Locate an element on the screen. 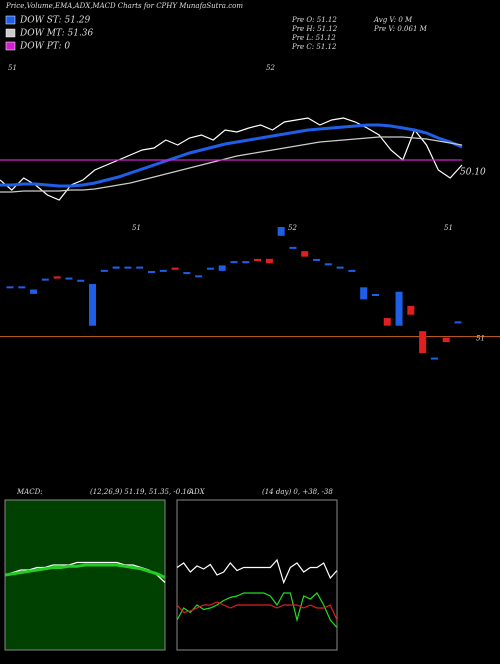 The height and width of the screenshot is (664, 500). panel-subtitle: (14 day) 0, +38, -38 is located at coordinates (297, 492).